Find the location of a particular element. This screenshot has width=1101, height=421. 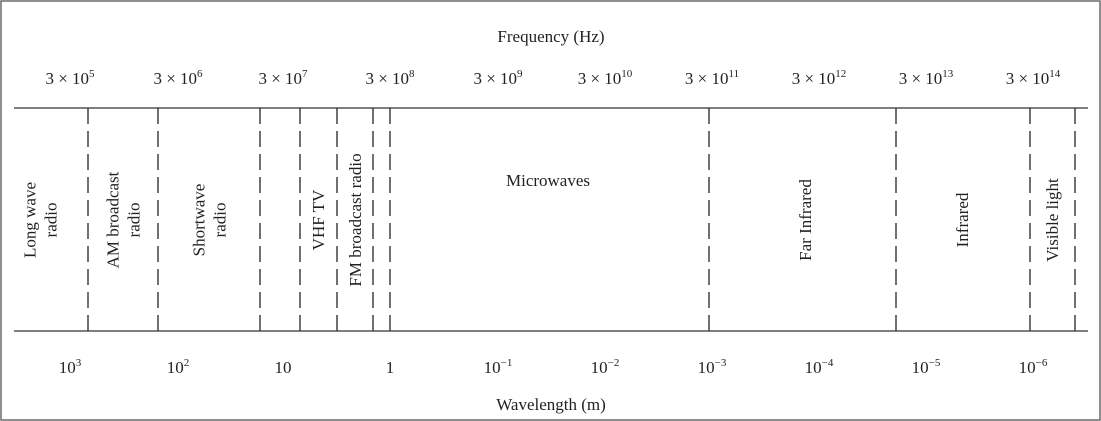

frequency-tick-label: 3 × 10⁷ is located at coordinates (283, 78).